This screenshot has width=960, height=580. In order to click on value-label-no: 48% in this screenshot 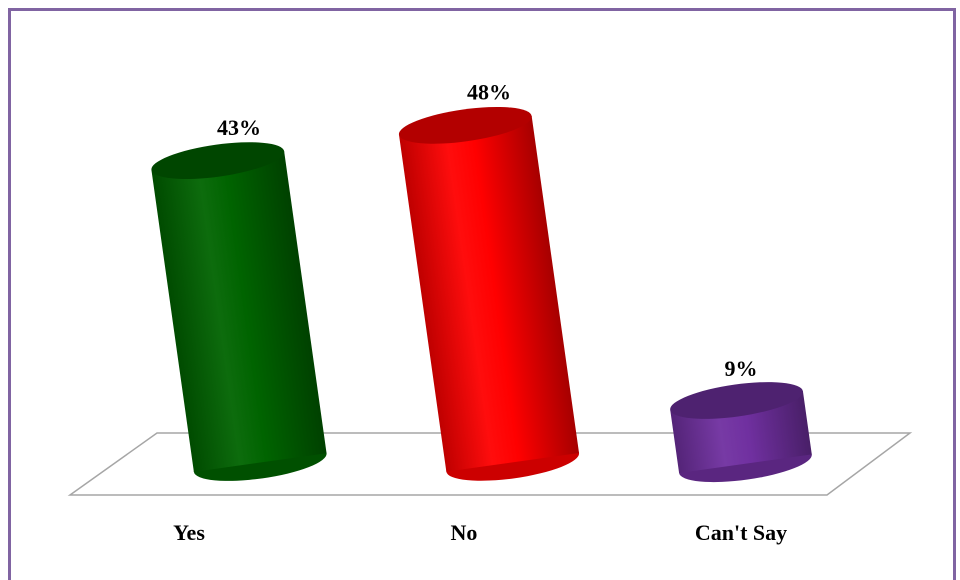, I will do `click(489, 92)`.